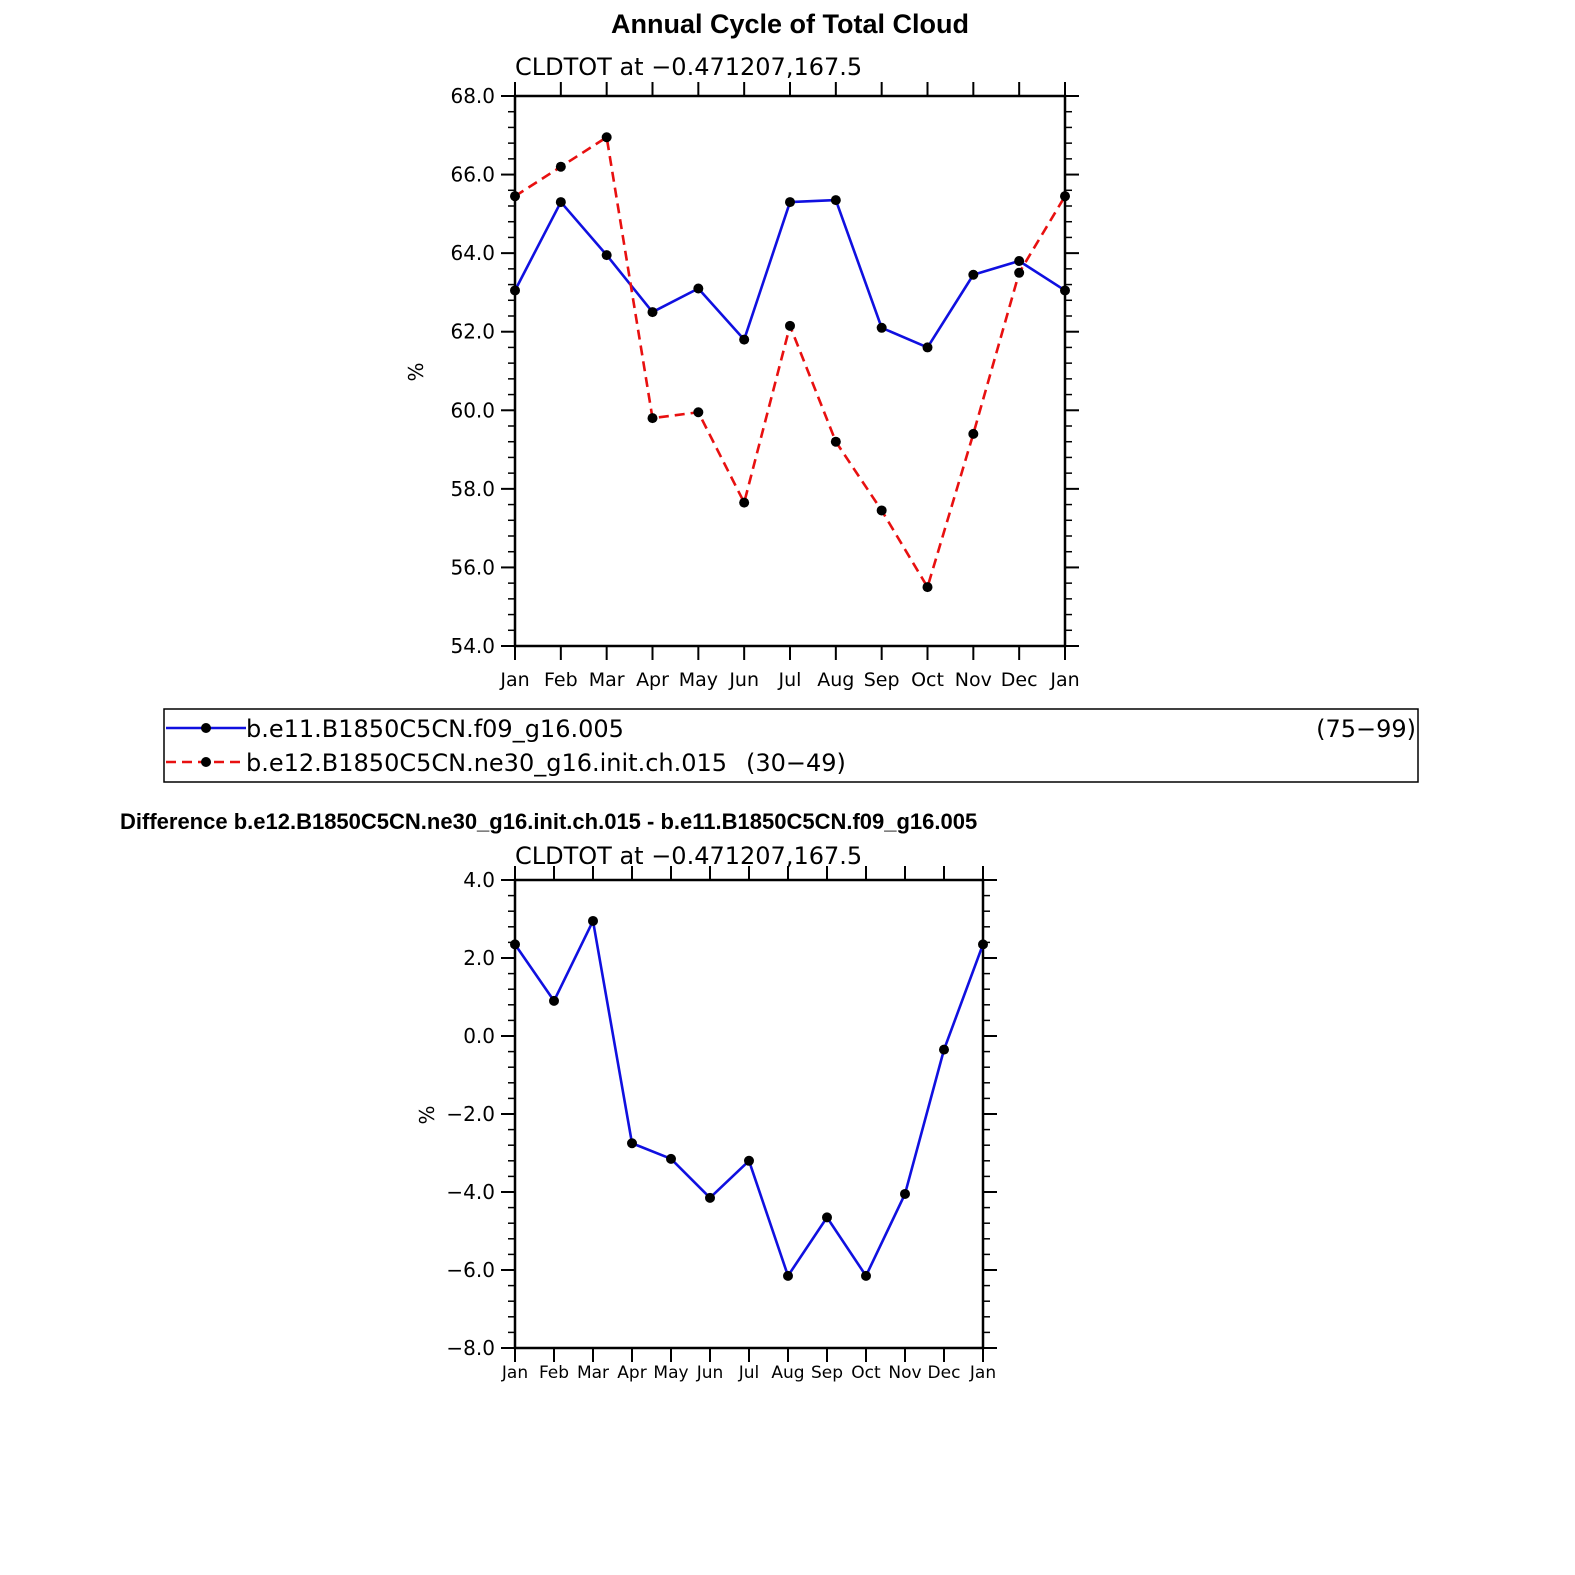  I want to click on y-tick-label: 58.0, so click(472, 489).